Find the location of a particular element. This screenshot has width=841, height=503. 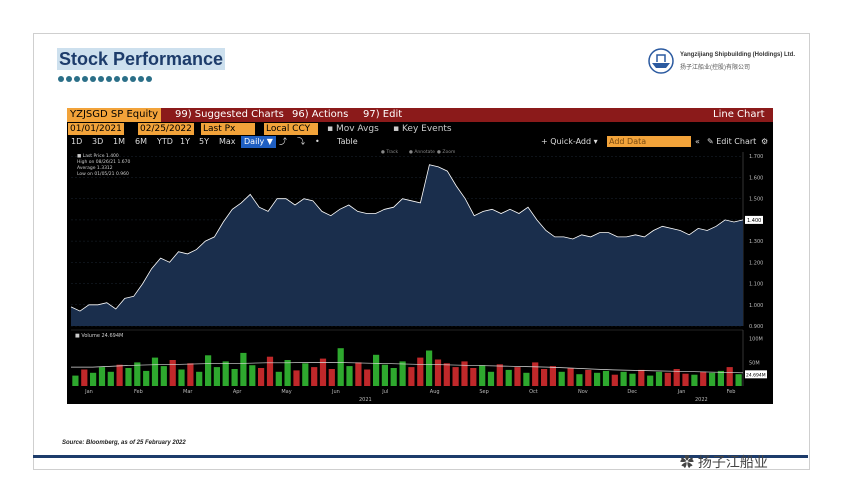

price-tick-label: 1.100 is located at coordinates (756, 285).